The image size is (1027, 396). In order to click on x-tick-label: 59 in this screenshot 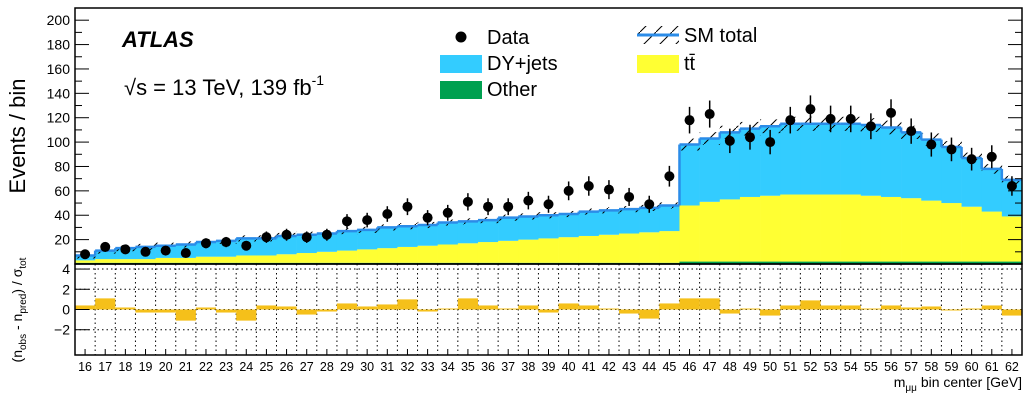, I will do `click(952, 367)`.